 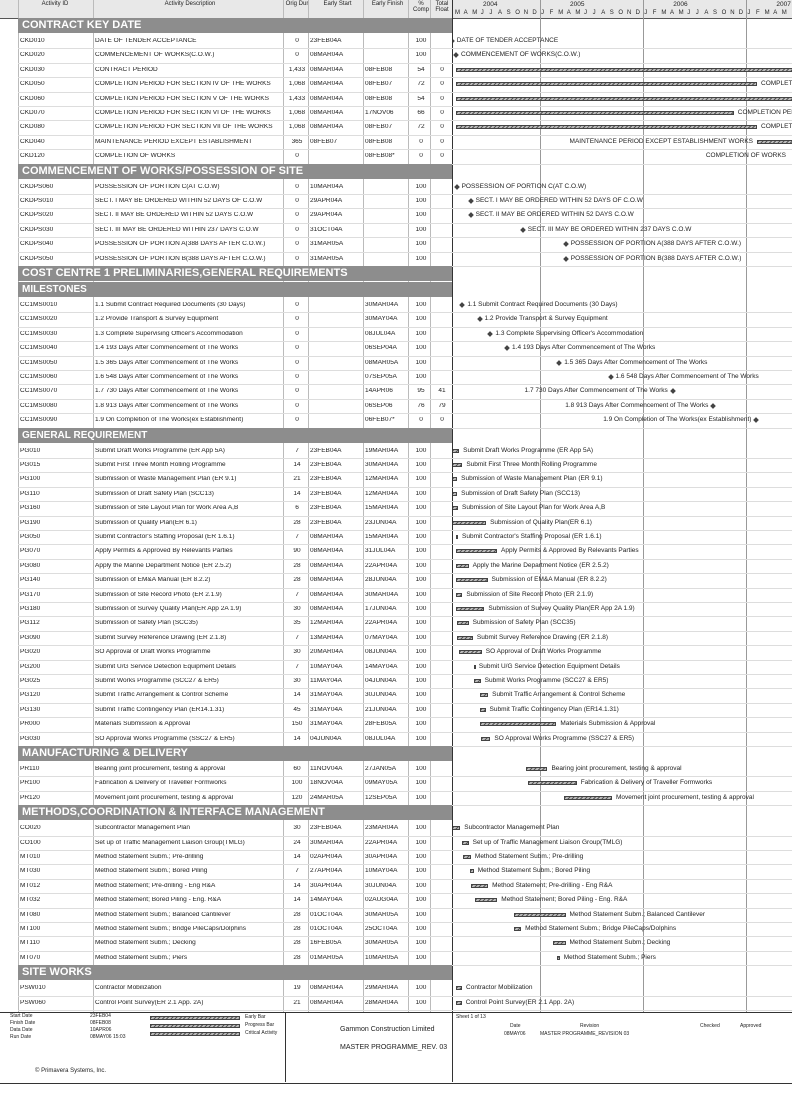 I want to click on cell-id: CKDPS040, so click(x=37, y=244).